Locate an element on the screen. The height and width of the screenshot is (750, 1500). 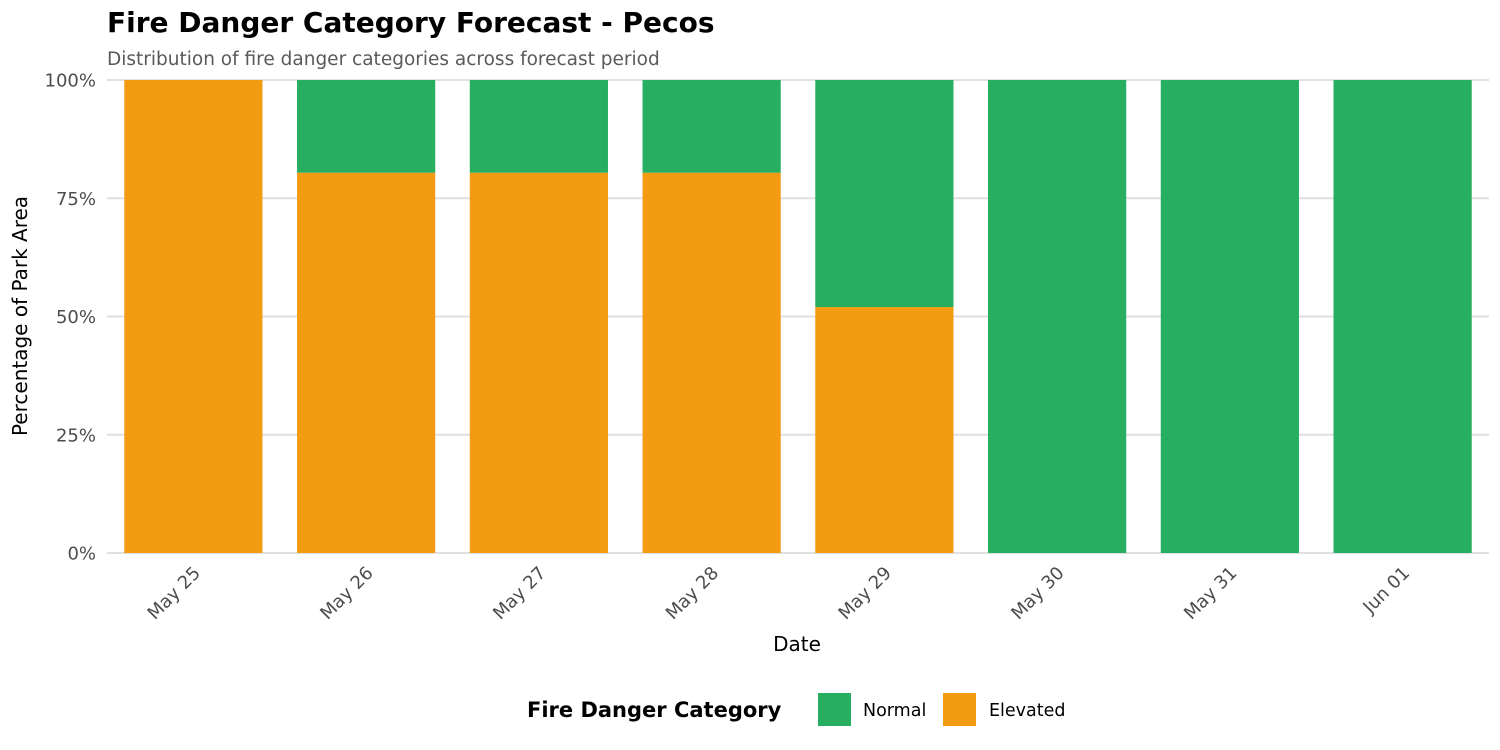
legend-label-normal: Normal is located at coordinates (894, 711).